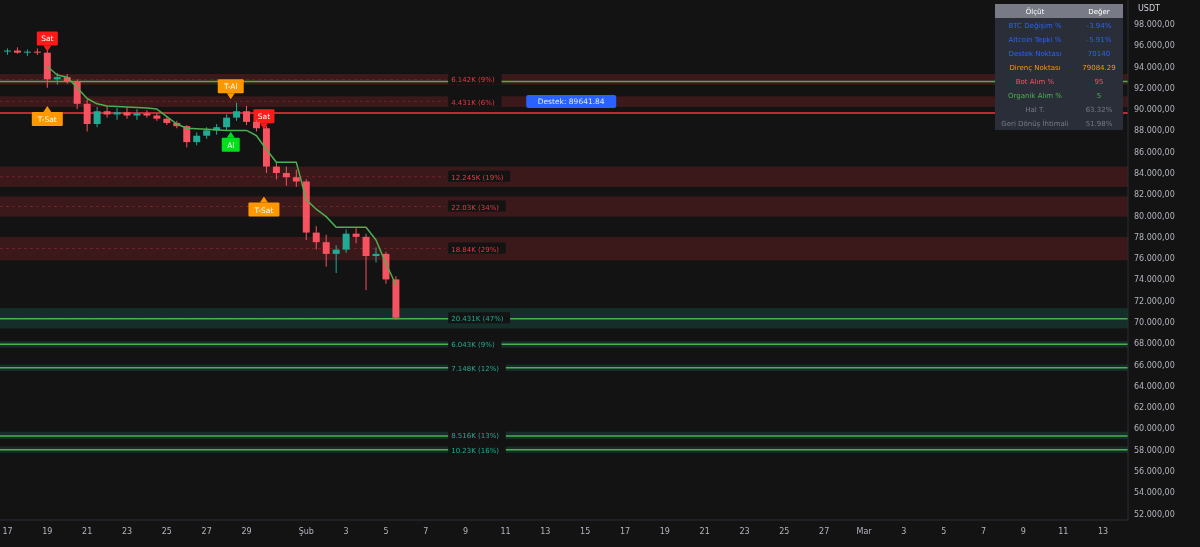  What do you see at coordinates (1154, 195) in the screenshot?
I see `y-tick-label: 82.000,00` at bounding box center [1154, 195].